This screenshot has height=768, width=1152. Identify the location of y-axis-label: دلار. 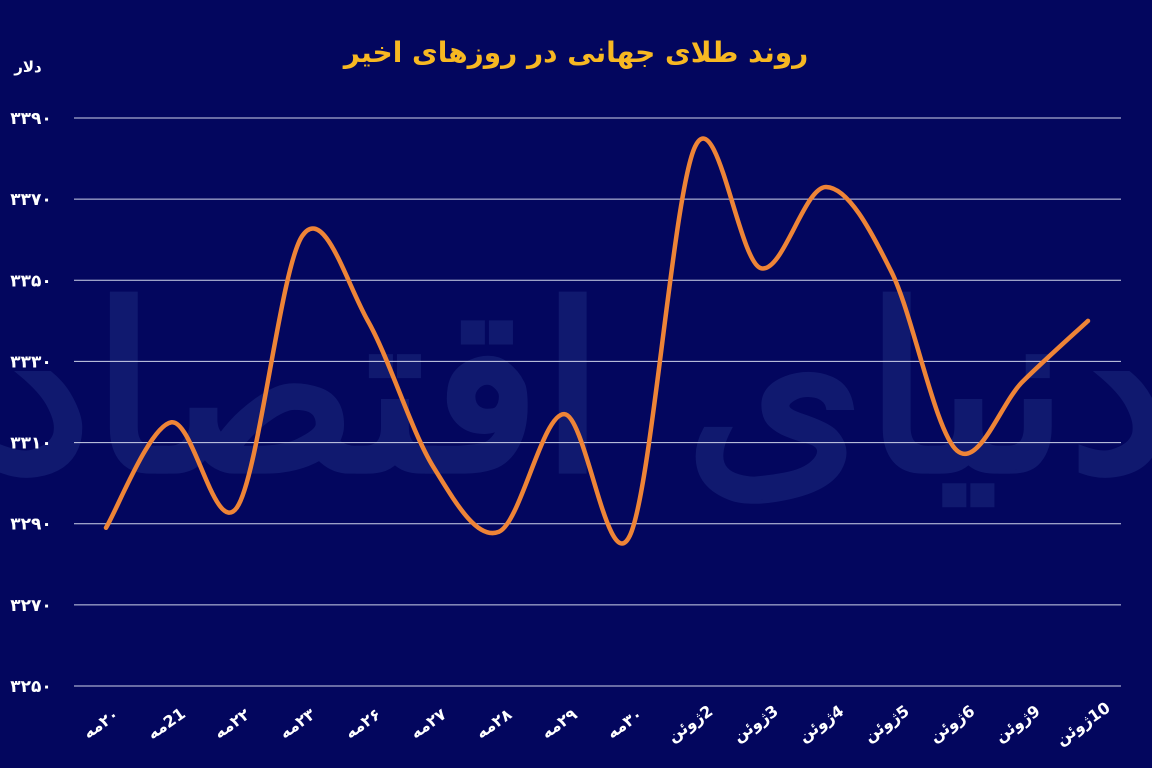
(27, 67).